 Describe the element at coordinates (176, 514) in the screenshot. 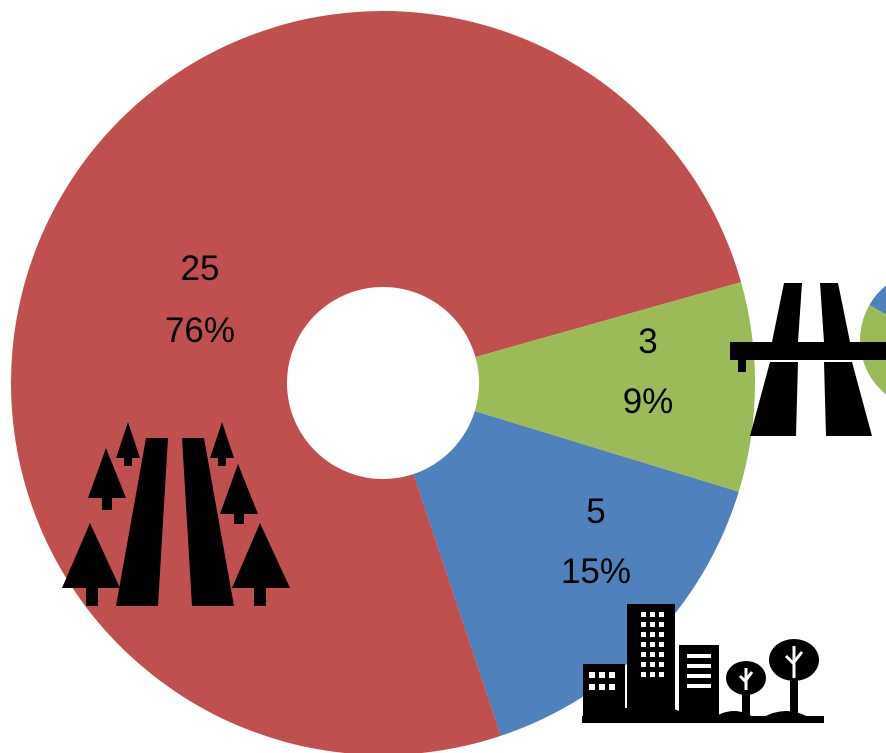

I see `forest-road-icon` at that location.